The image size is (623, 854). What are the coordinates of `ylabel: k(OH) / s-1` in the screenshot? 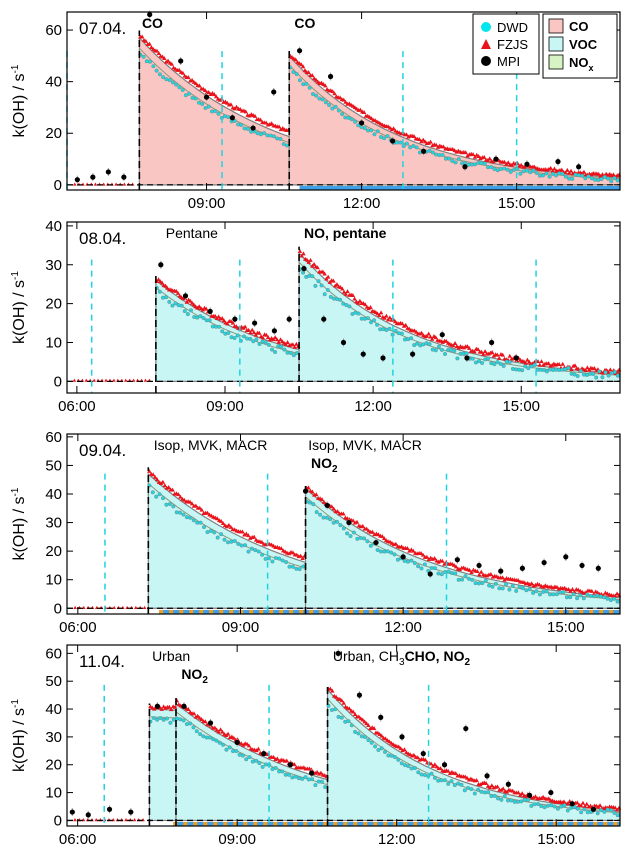 It's located at (19, 100).